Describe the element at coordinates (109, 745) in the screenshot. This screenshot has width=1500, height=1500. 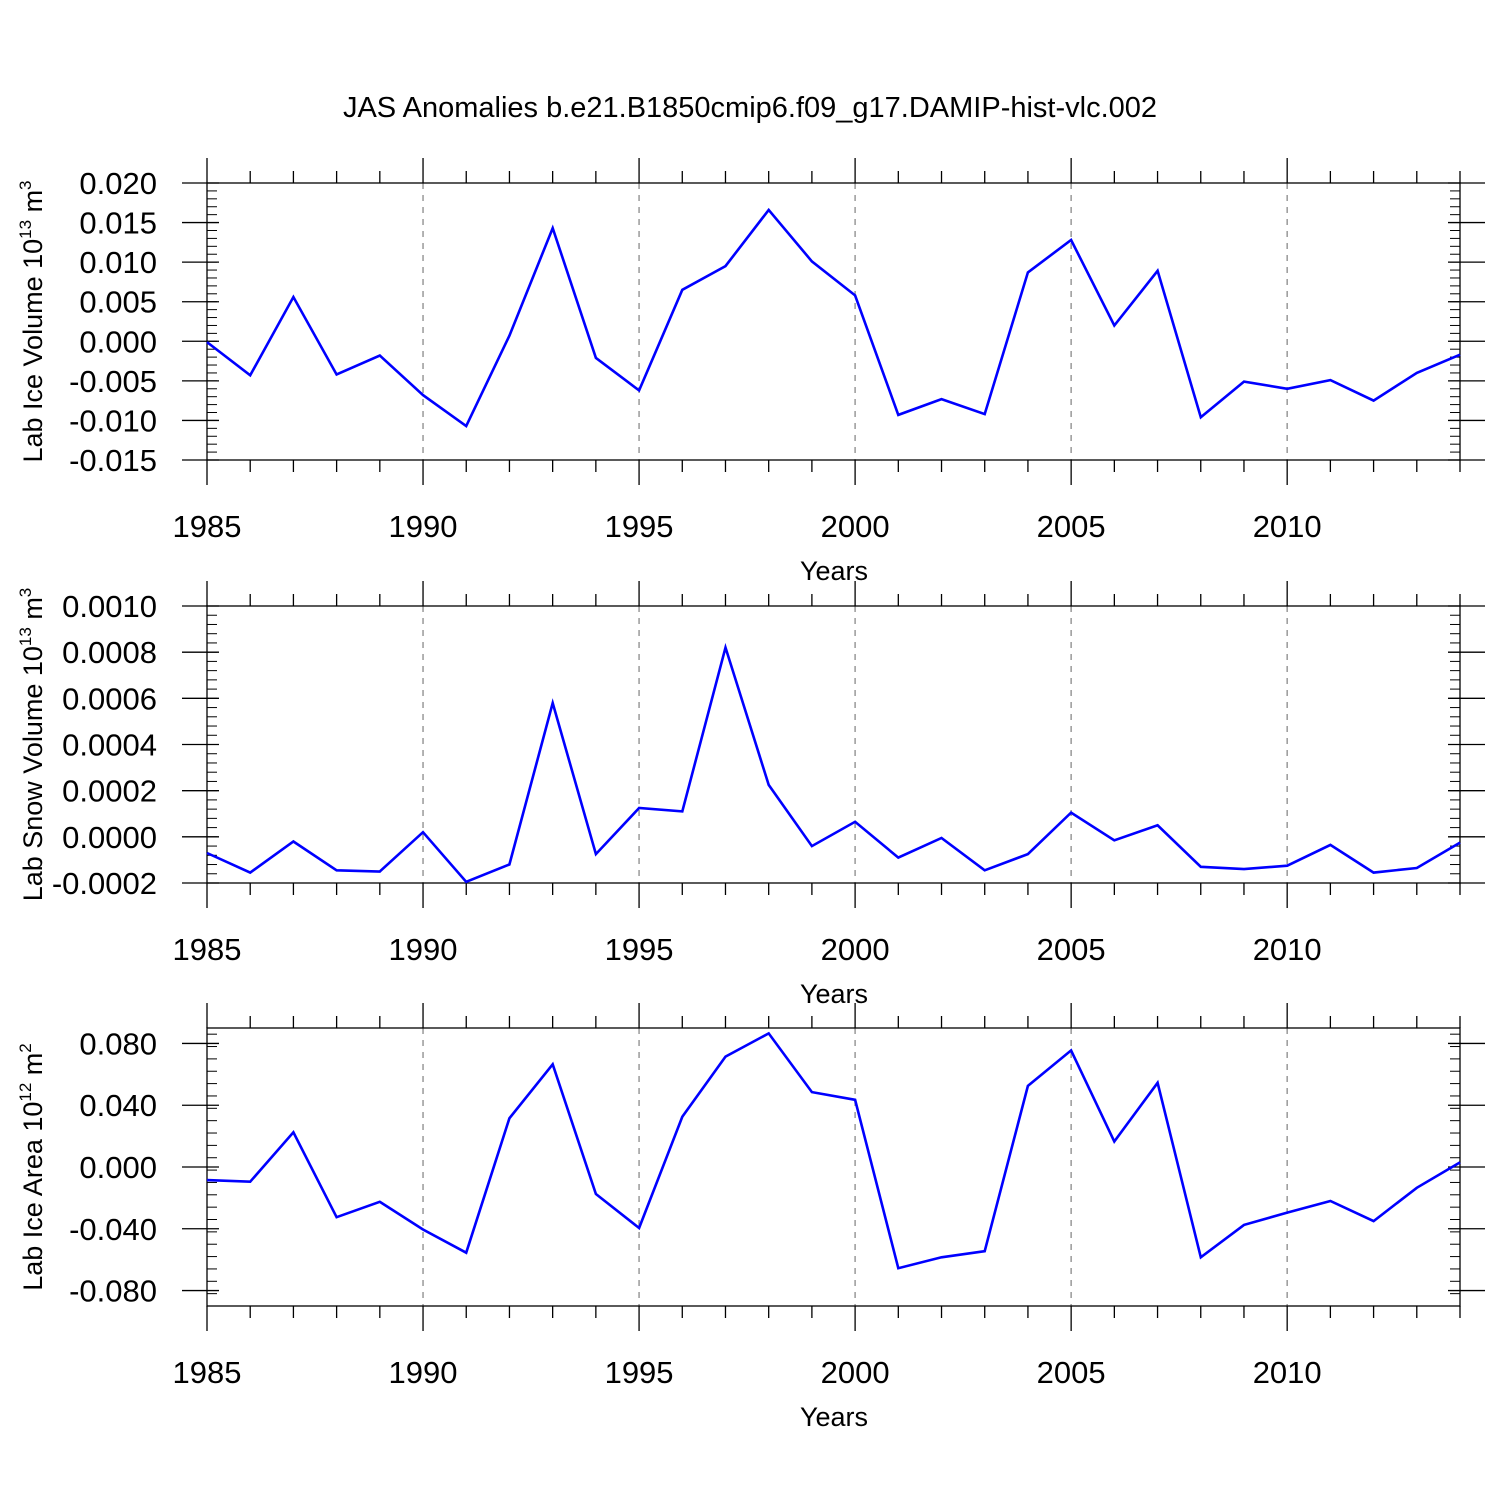
I see `y-tick-label: 0.0004` at that location.